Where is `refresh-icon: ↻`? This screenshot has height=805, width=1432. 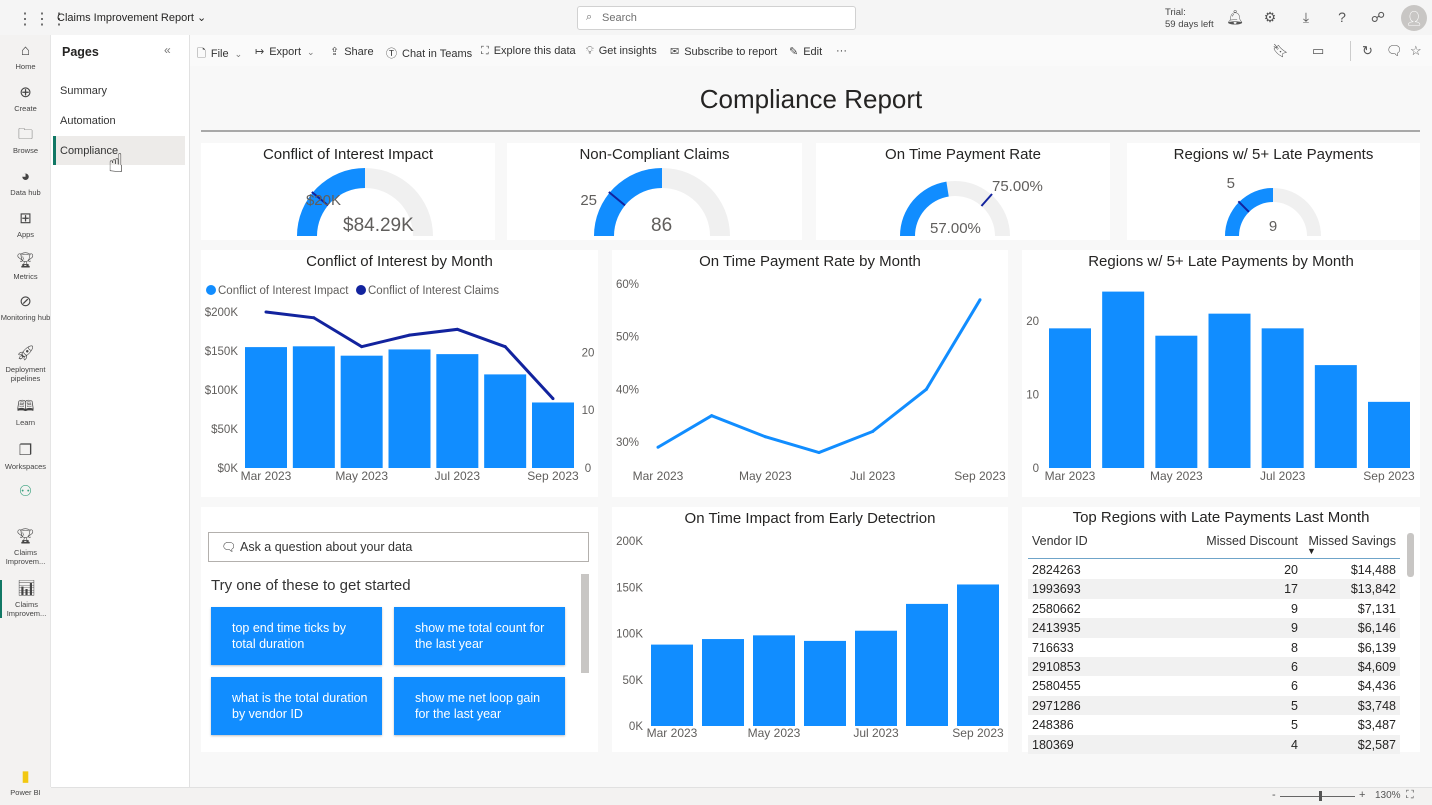
refresh-icon: ↻ is located at coordinates (1367, 50).